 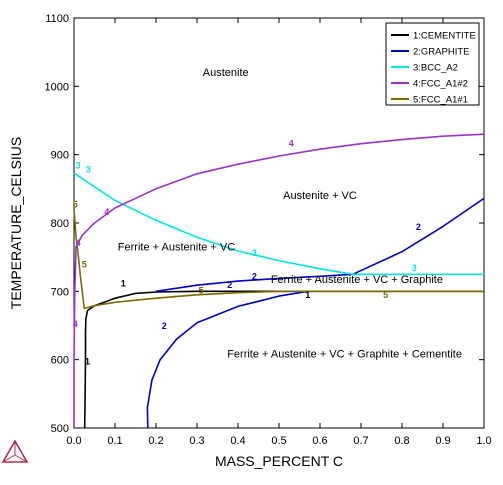 What do you see at coordinates (226, 73) in the screenshot?
I see `region-label: Austenite` at bounding box center [226, 73].